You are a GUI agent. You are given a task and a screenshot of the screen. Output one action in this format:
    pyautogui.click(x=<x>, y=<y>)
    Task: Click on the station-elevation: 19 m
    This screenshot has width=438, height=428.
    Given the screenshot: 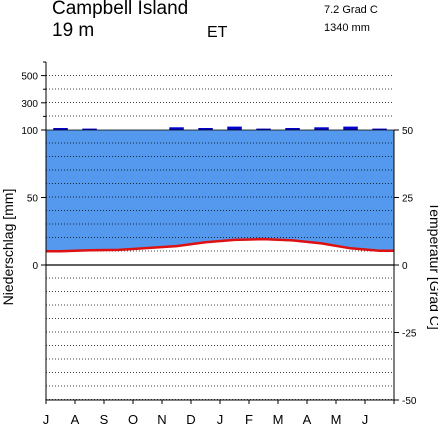 What is the action you would take?
    pyautogui.click(x=73, y=30)
    